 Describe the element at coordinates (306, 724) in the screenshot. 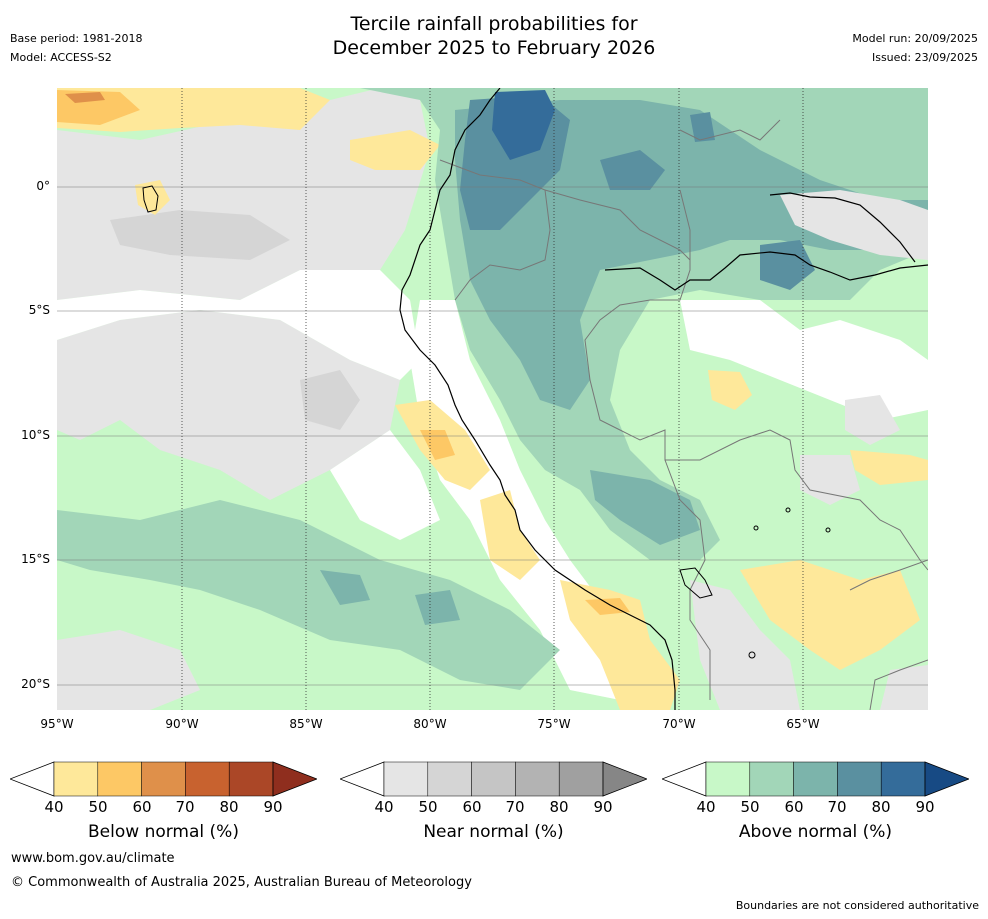

I see `lon-tick-85w: 85°W` at that location.